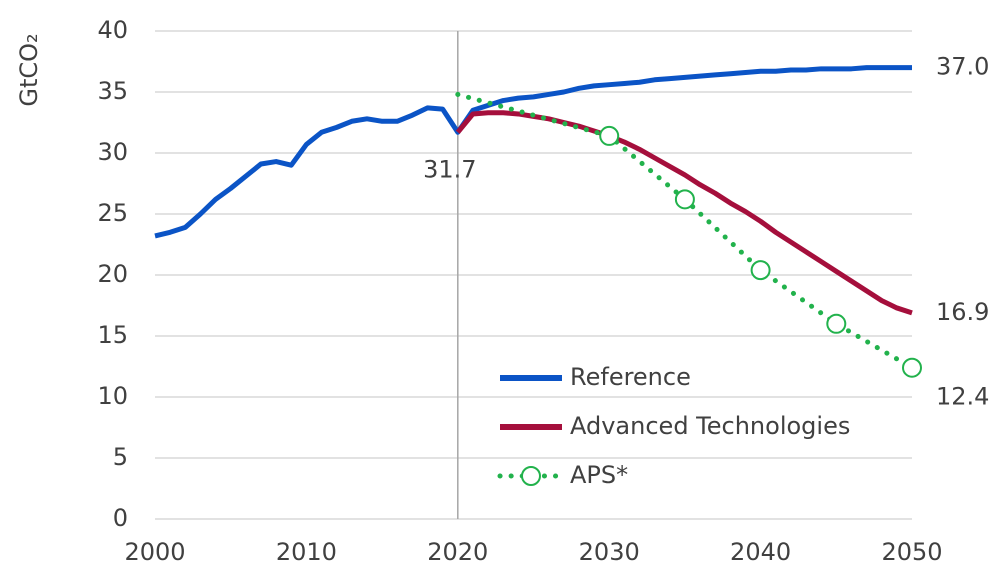 Image resolution: width=1000 pixels, height=571 pixels. I want to click on y-tick-label: 0, so click(120, 518).